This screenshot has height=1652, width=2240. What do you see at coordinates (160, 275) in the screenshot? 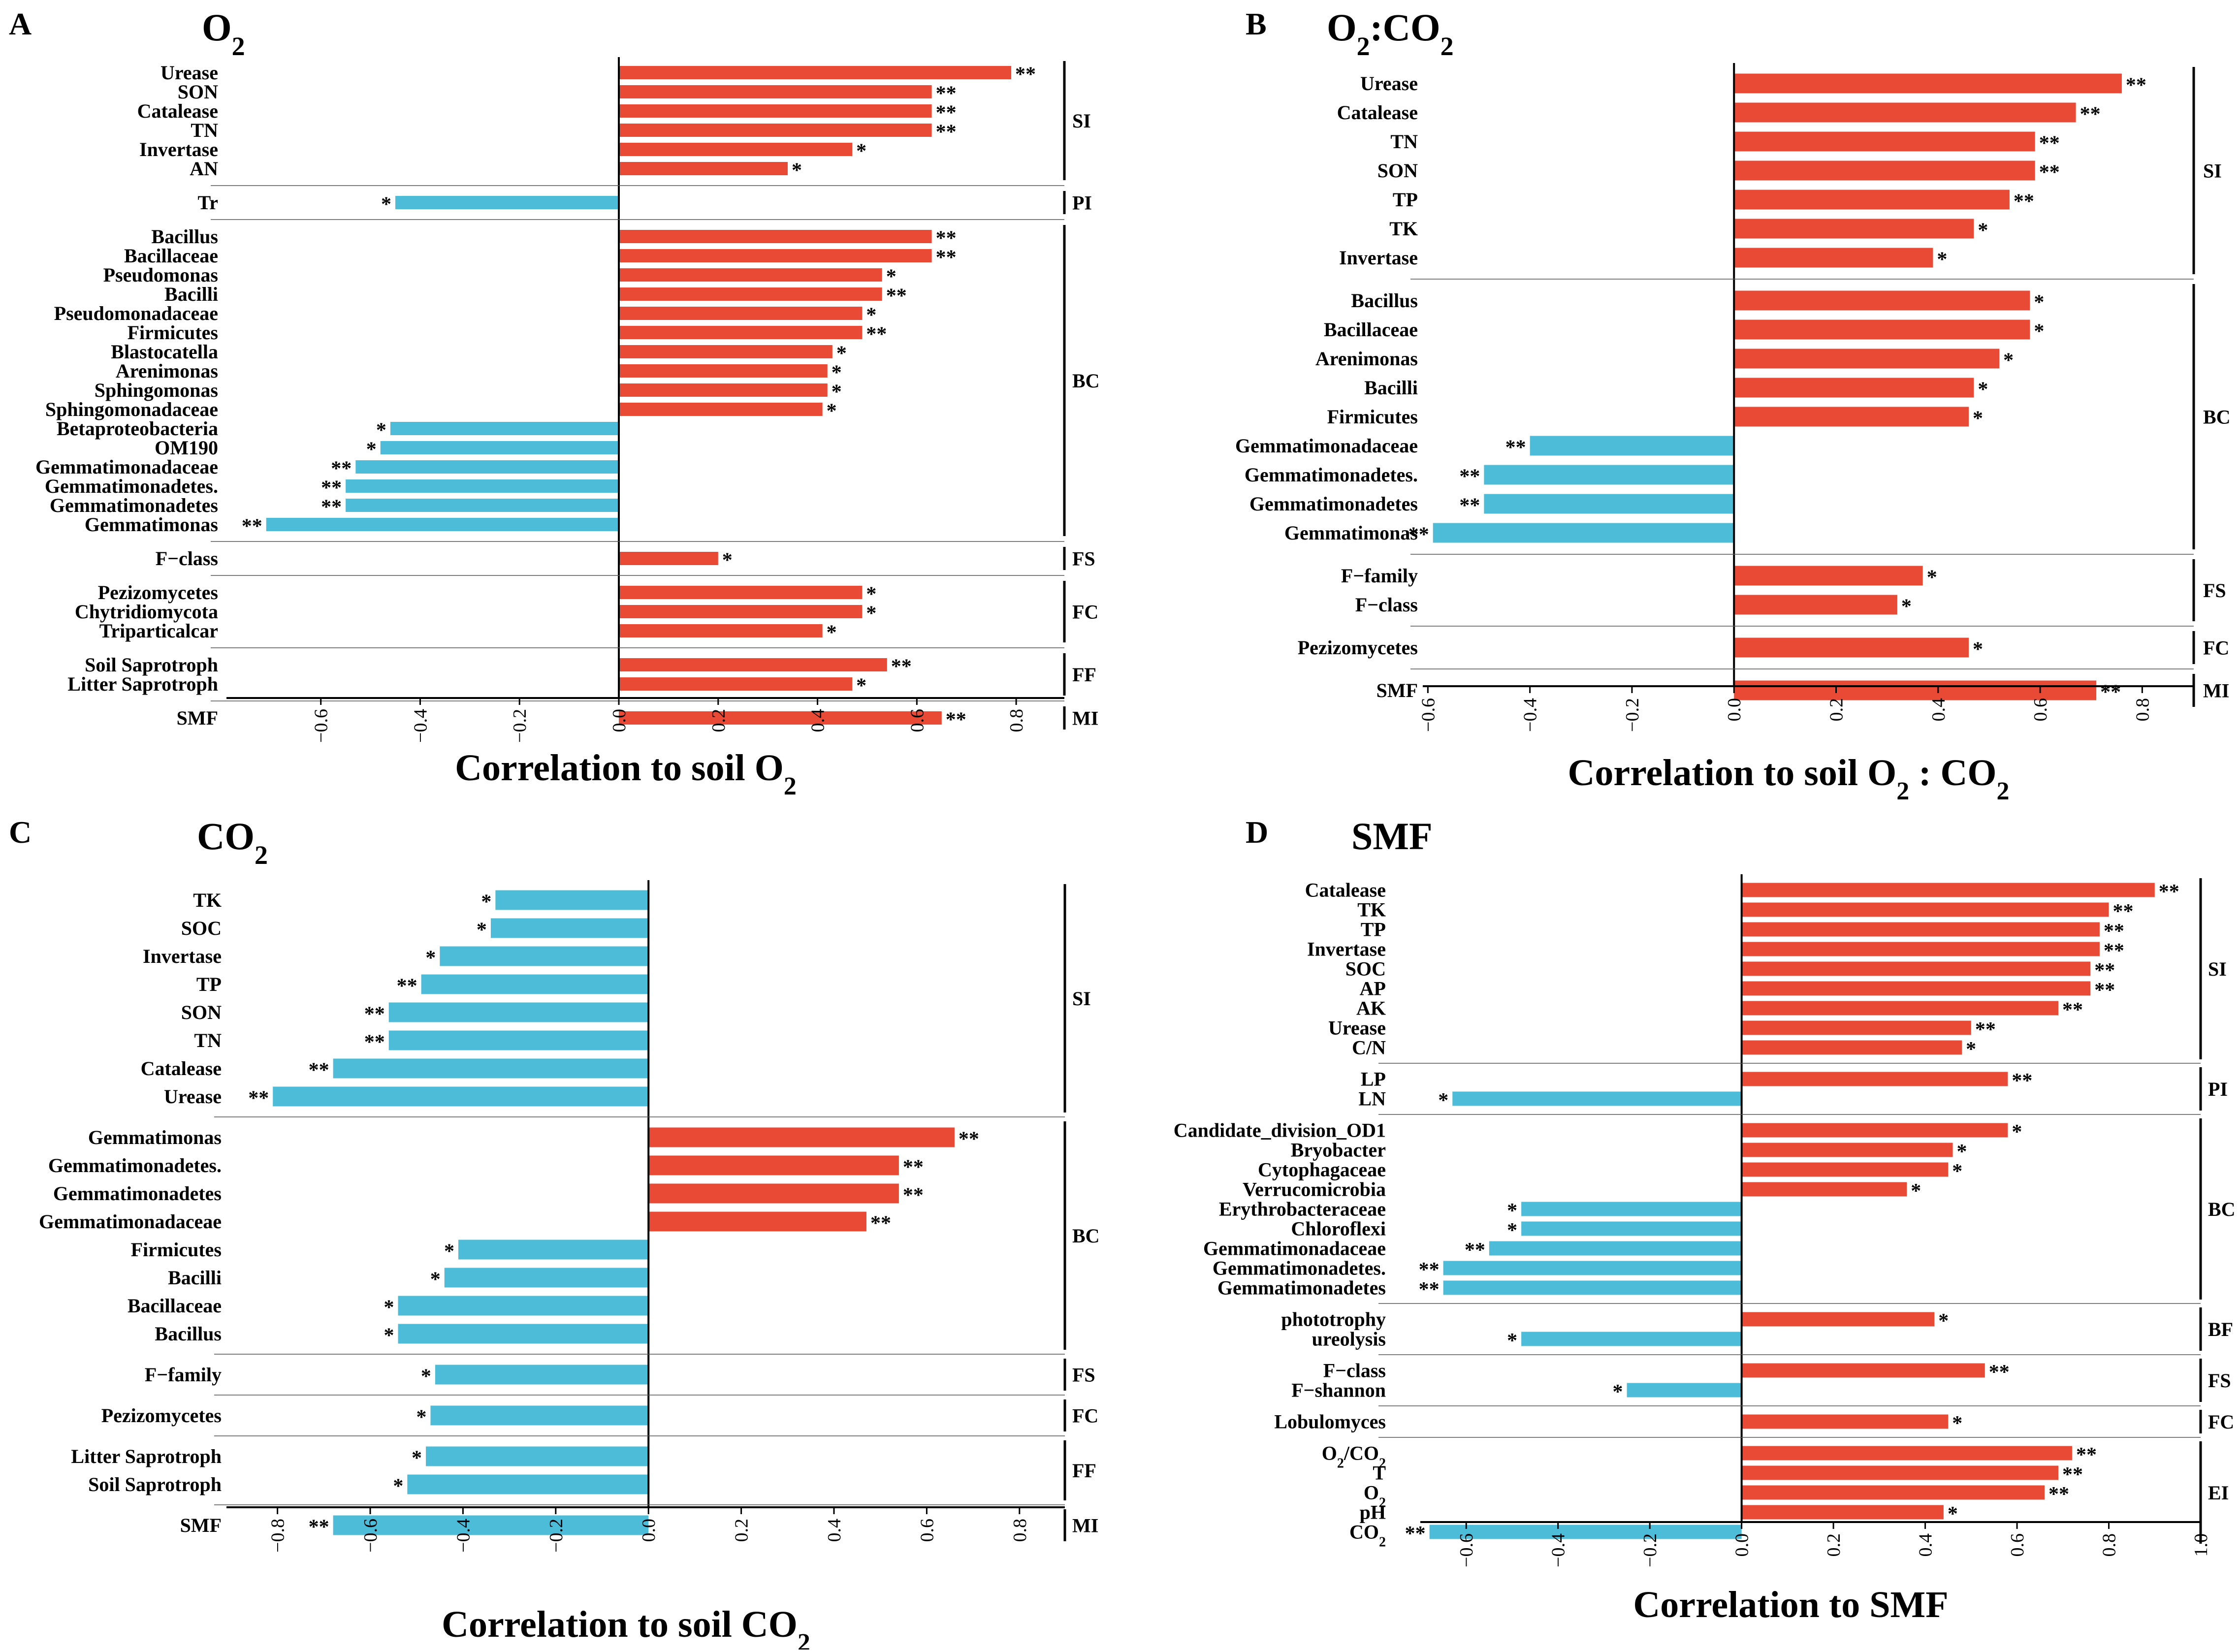
I see `category-label: Pseudomonas` at bounding box center [160, 275].